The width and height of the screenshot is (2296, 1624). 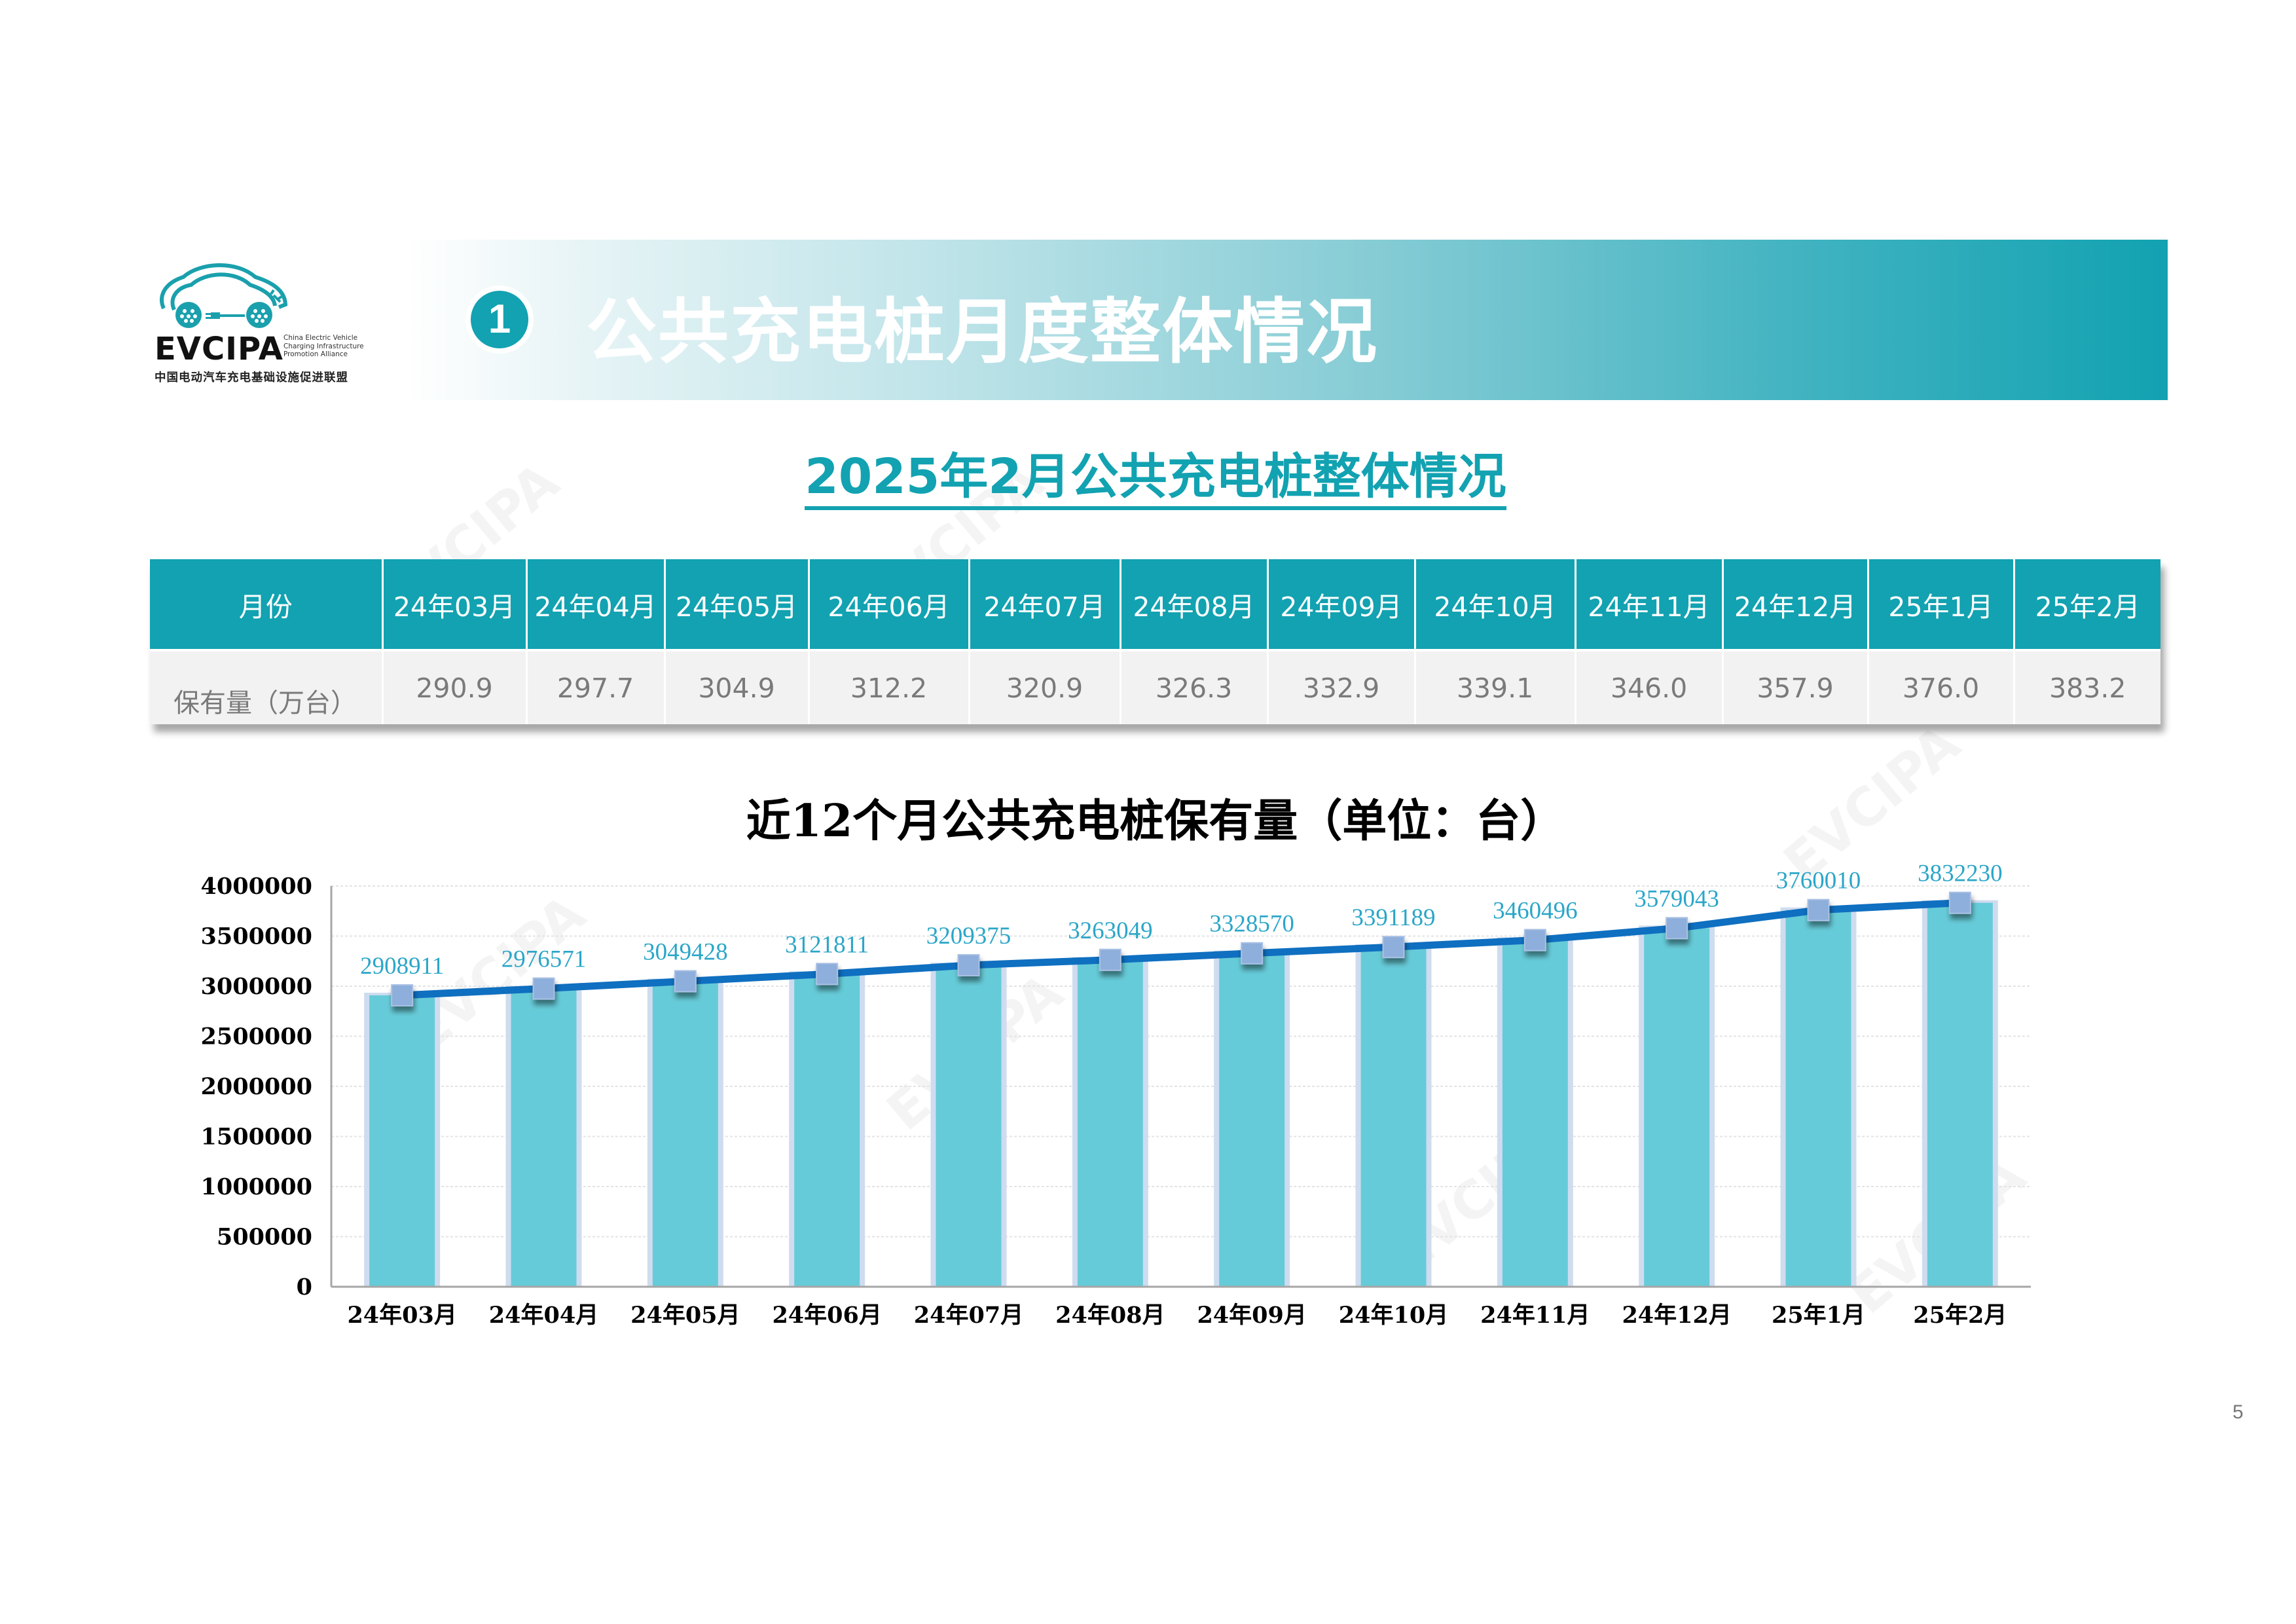 I want to click on y-tick-label: 0, so click(x=304, y=1287).